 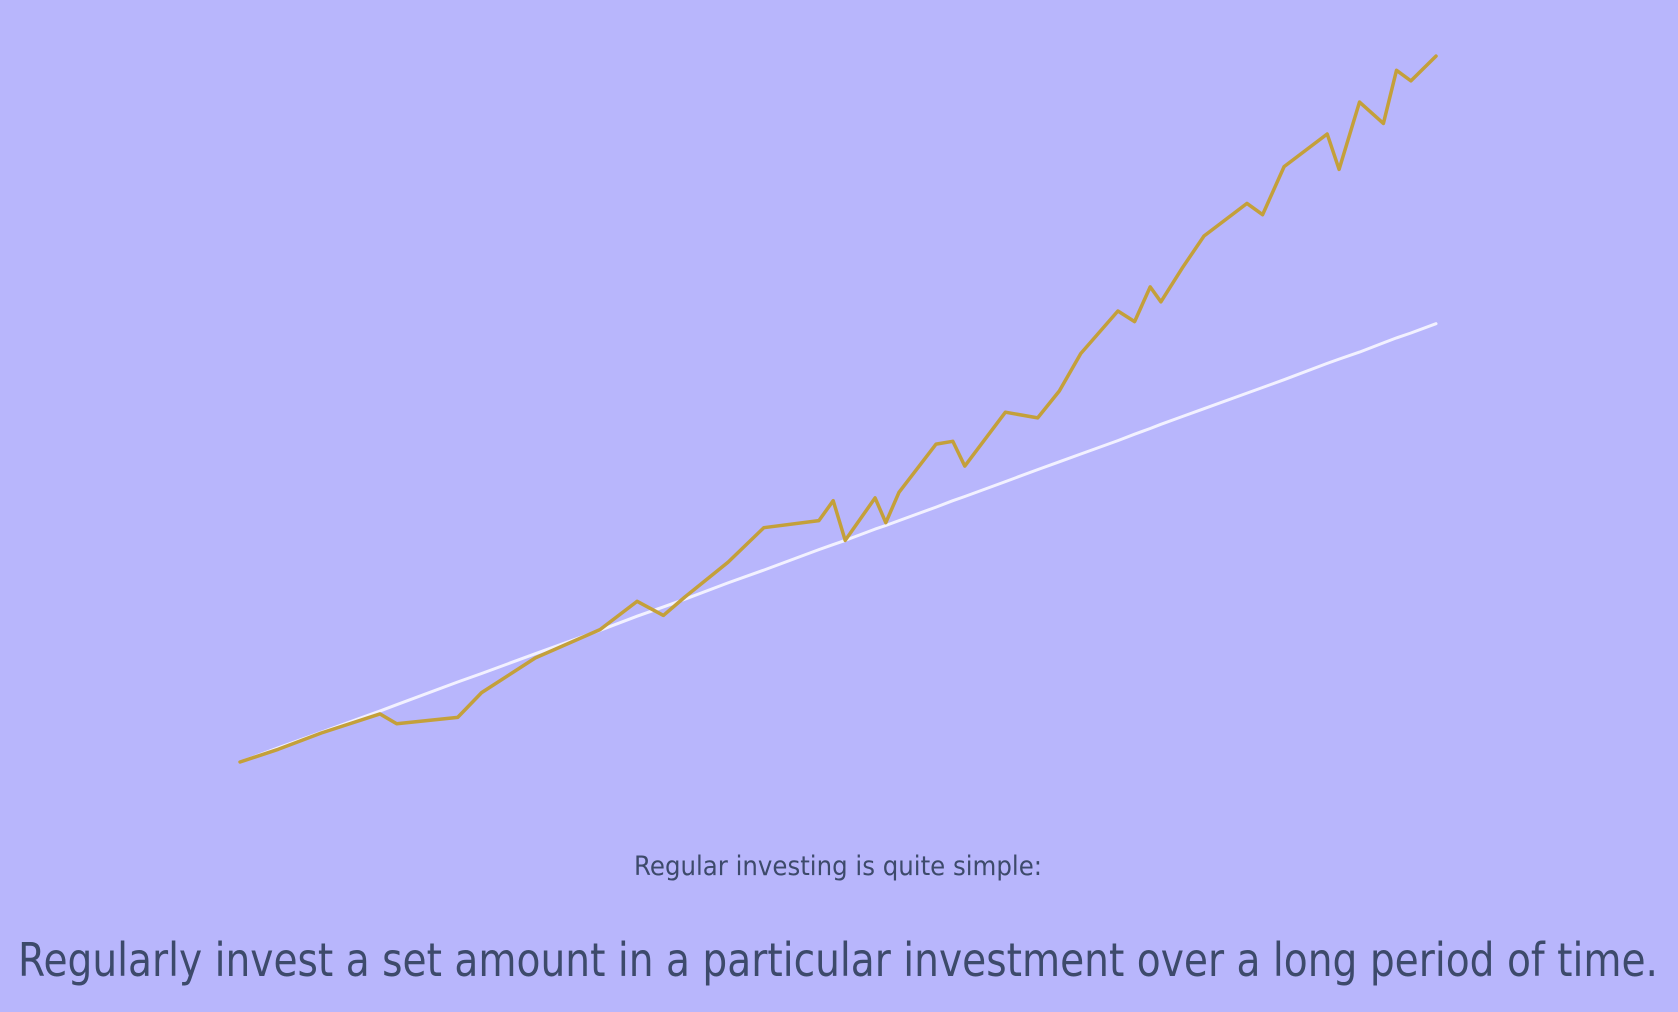 I want to click on intro-text: Regular investing is quite simple:, so click(x=838, y=866).